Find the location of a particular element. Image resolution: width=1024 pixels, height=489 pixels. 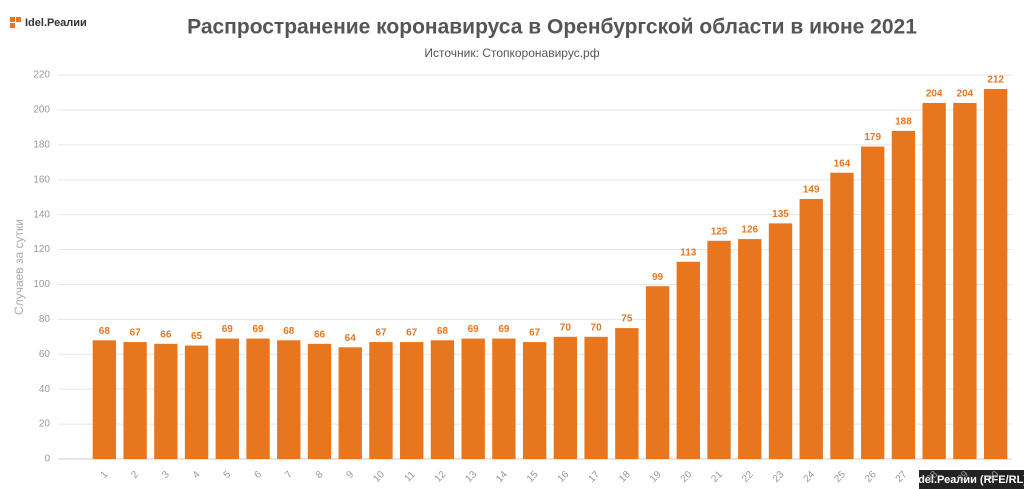

x-tick-label: 3 is located at coordinates (166, 475).